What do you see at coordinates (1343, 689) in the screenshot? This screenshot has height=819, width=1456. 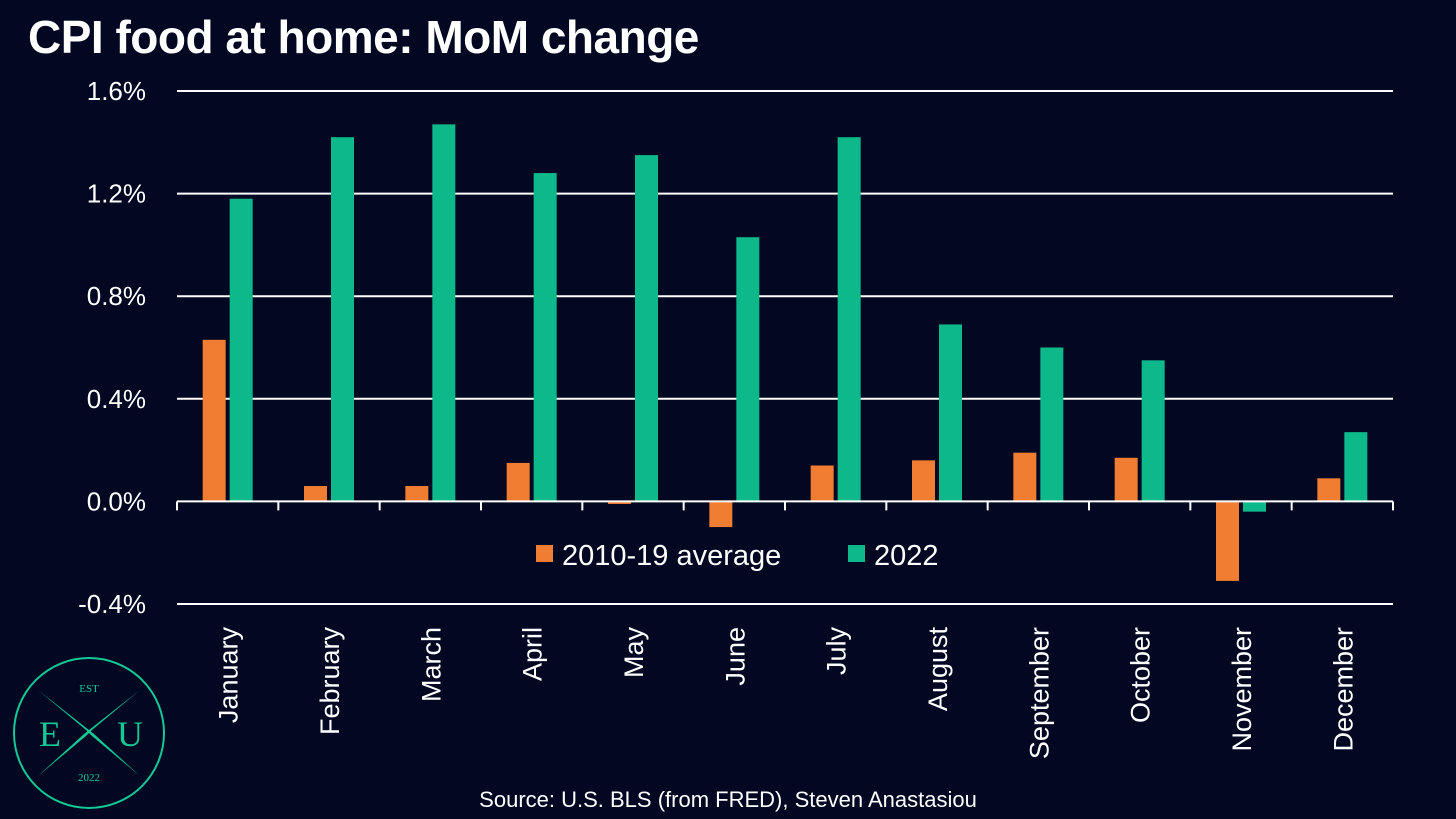 I see `x-tick-label: December` at bounding box center [1343, 689].